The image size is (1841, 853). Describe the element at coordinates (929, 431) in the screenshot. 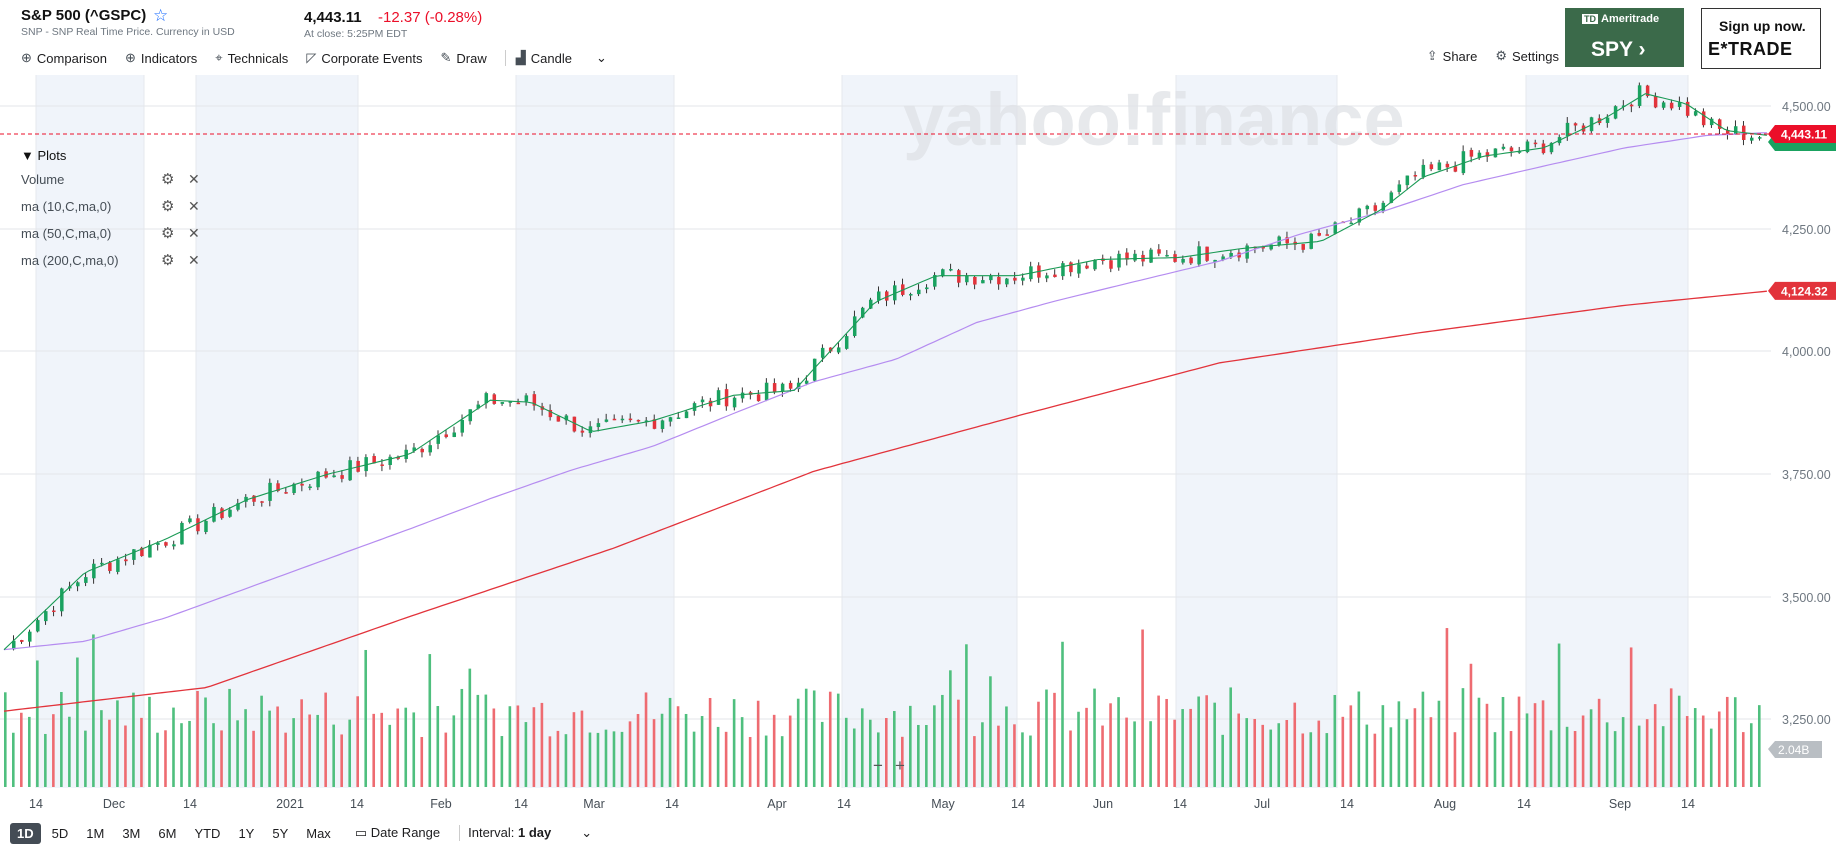

I see `month-band` at that location.